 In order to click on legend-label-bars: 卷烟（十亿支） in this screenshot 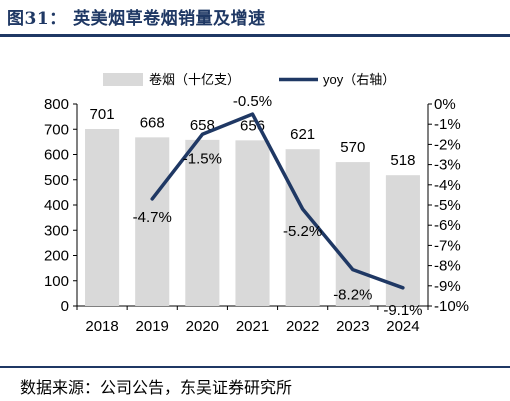, I will do `click(194, 79)`.